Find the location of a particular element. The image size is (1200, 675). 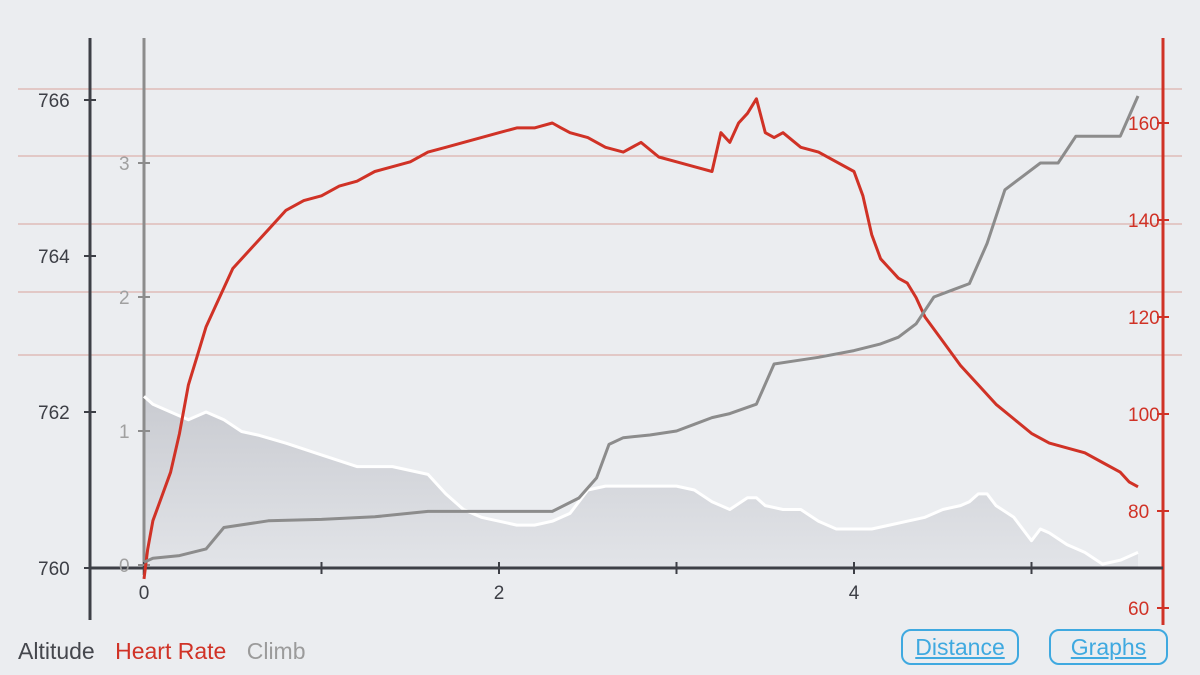

legend-heart-rate: Heart Rate is located at coordinates (171, 651).